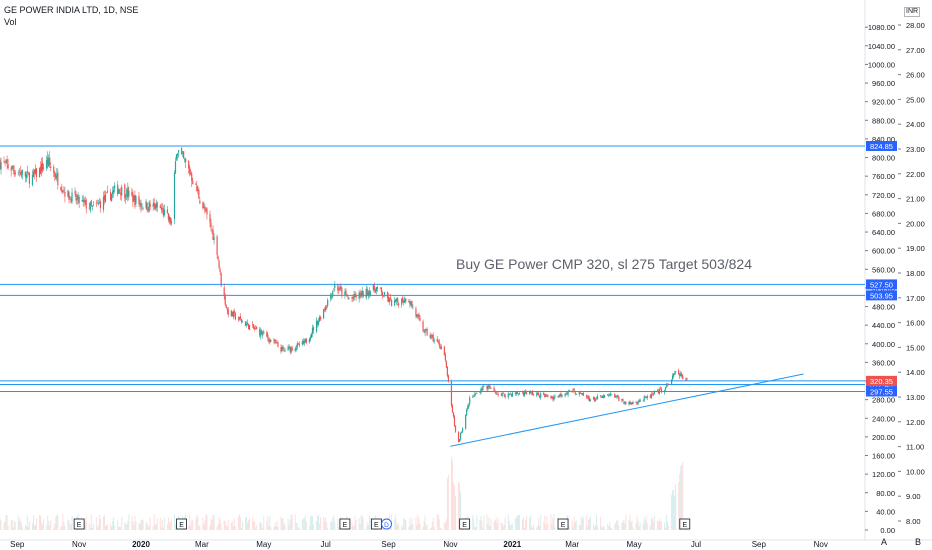 The height and width of the screenshot is (550, 932). What do you see at coordinates (881, 295) in the screenshot?
I see `level-badge: 503.95` at bounding box center [881, 295].